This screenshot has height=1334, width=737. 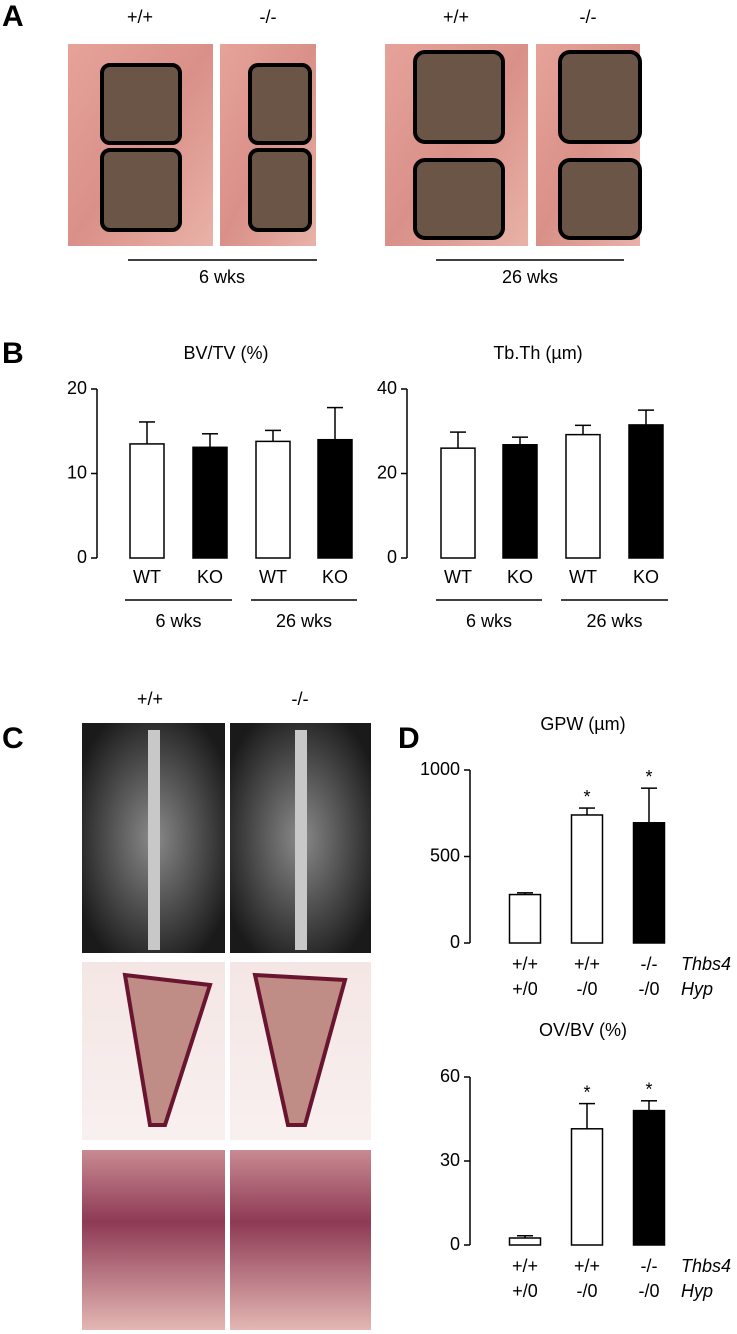 What do you see at coordinates (583, 1030) in the screenshot?
I see `chart-title: OV/BV (%)` at bounding box center [583, 1030].